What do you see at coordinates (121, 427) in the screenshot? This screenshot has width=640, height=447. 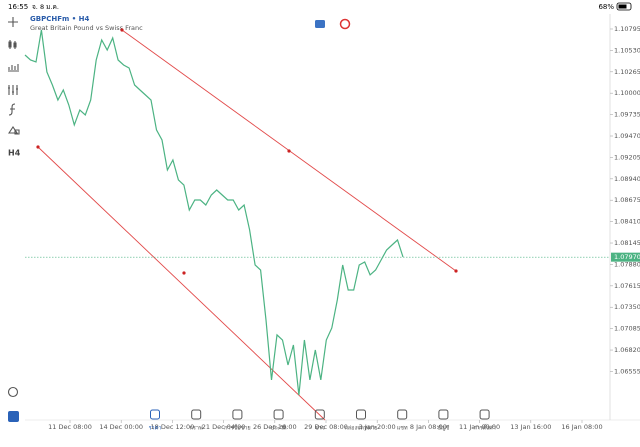 I see `x-tick-label: 14 Dec 00:00` at bounding box center [121, 427].